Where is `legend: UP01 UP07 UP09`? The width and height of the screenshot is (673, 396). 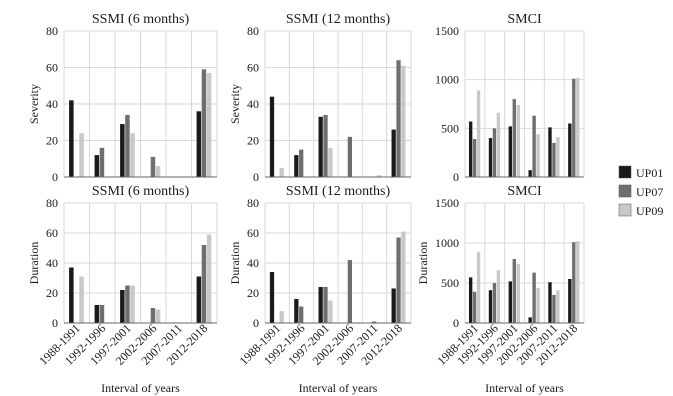
legend: UP01 UP07 UP09 is located at coordinates (640, 191).